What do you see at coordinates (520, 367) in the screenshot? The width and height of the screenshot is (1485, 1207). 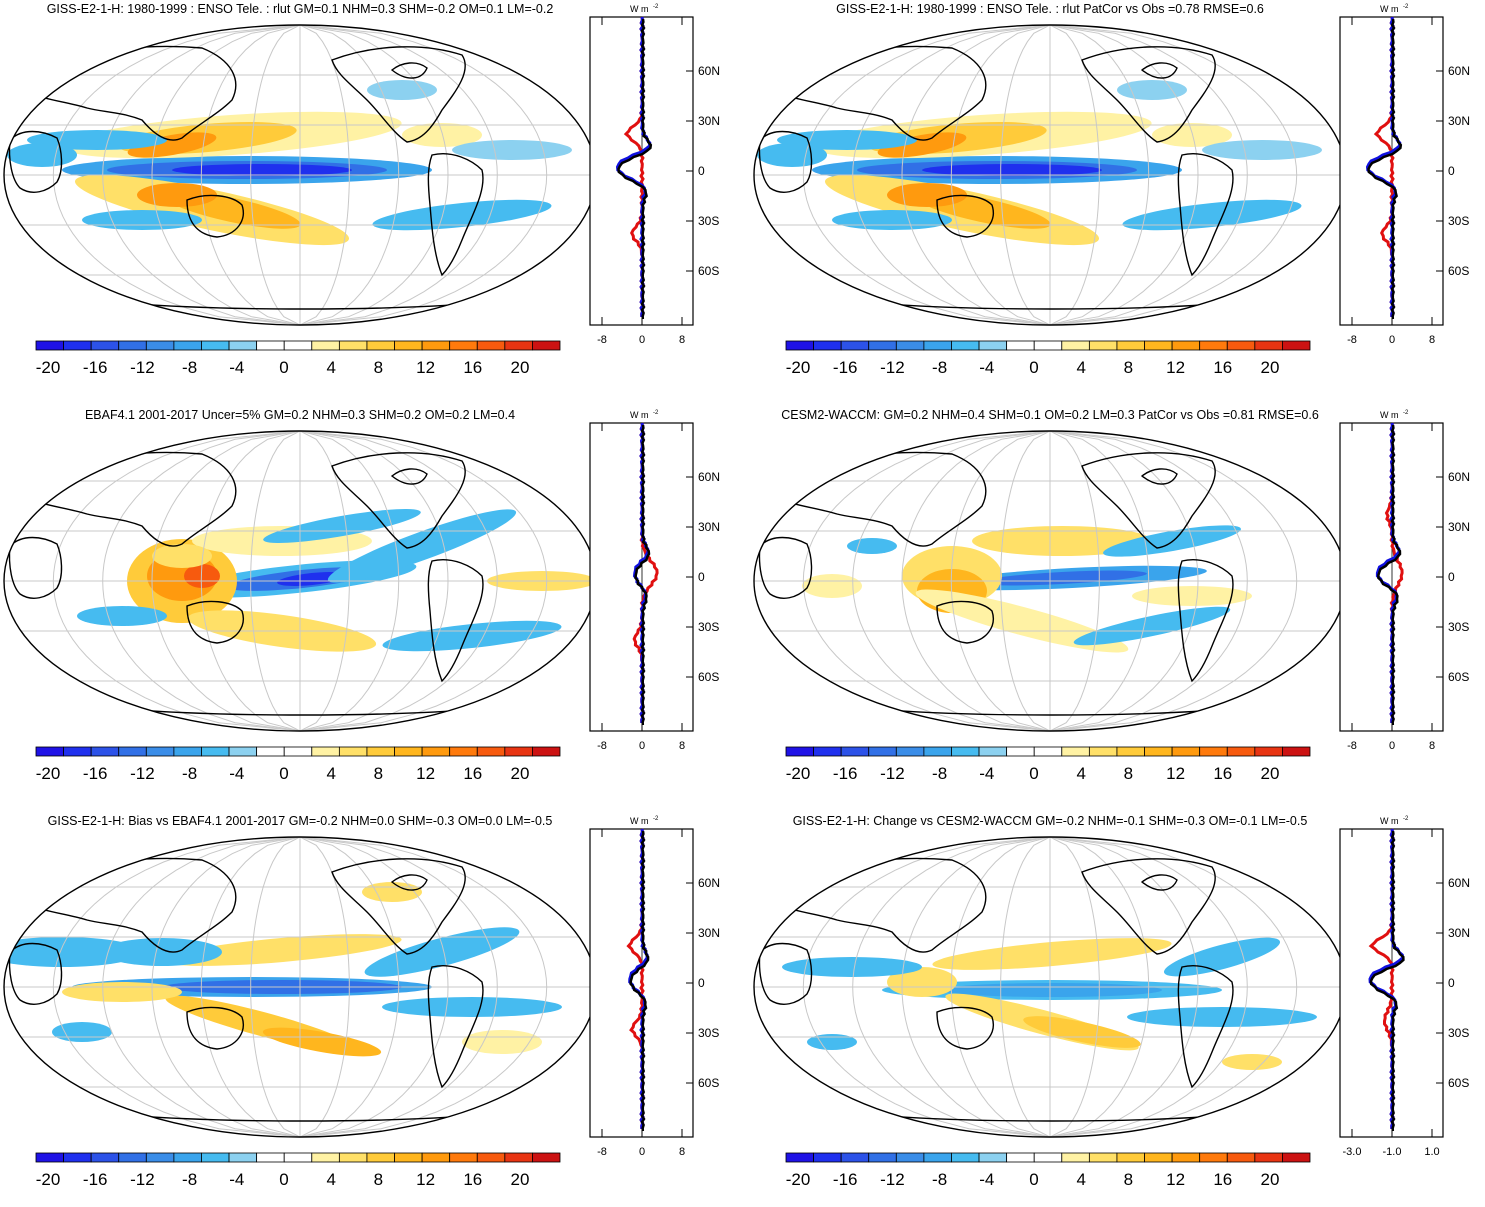 I see `colorbar-label: 20` at bounding box center [520, 367].